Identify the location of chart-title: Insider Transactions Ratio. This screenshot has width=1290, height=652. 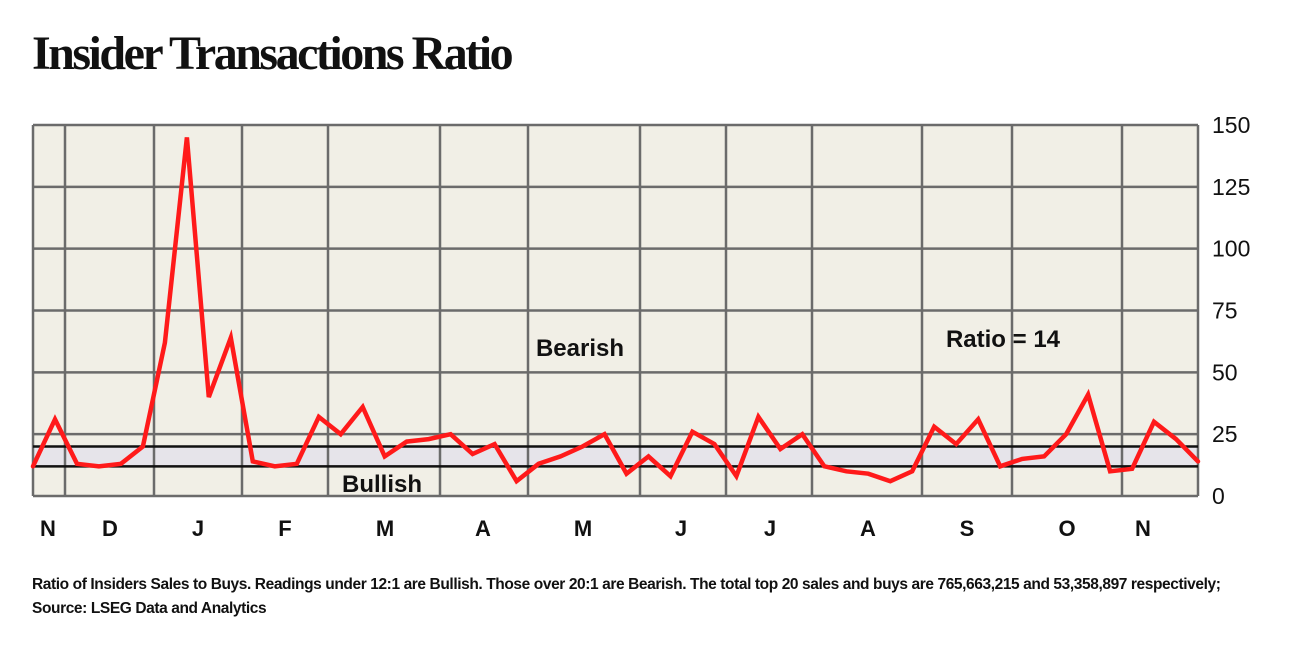
(273, 53).